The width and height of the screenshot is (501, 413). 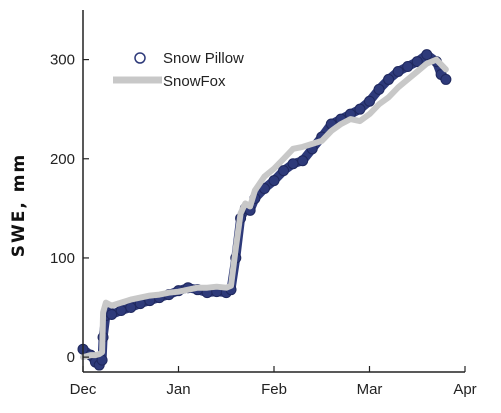 What do you see at coordinates (62, 159) in the screenshot?
I see `y-tick-label-2: 200` at bounding box center [62, 159].